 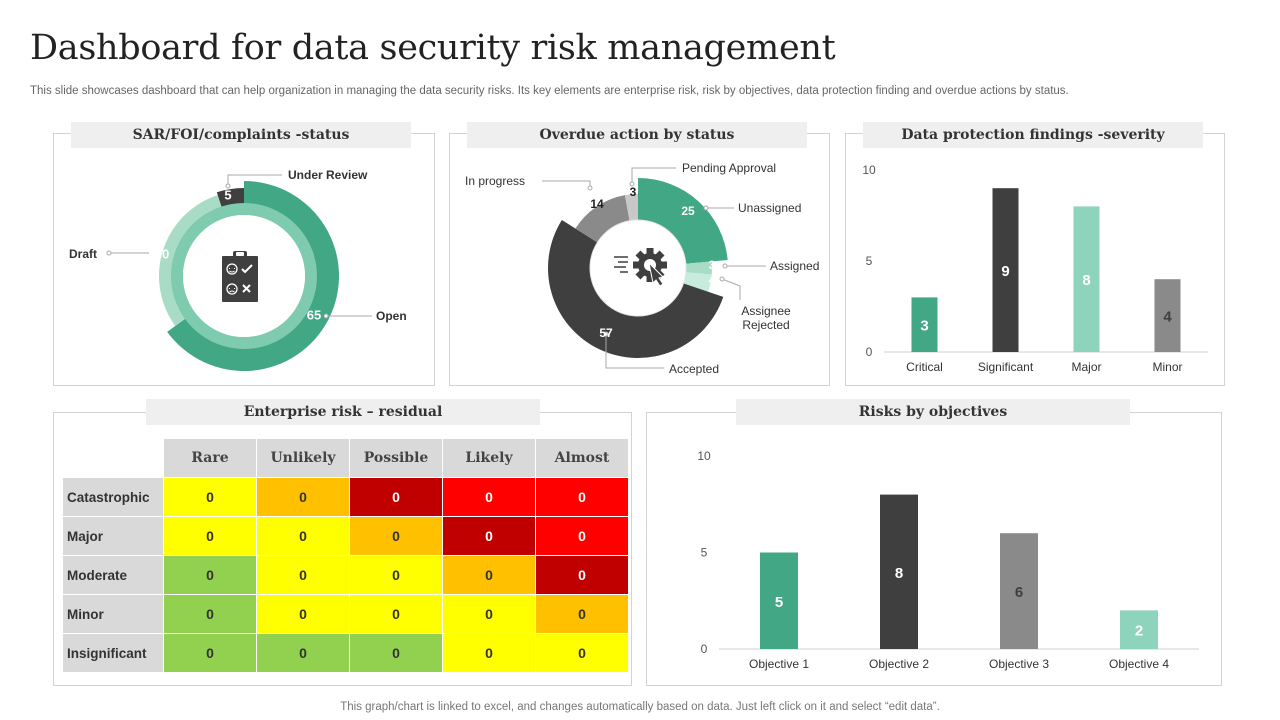 What do you see at coordinates (396, 575) in the screenshot?
I see `heatmap-cell-moderate-possible: 0` at bounding box center [396, 575].